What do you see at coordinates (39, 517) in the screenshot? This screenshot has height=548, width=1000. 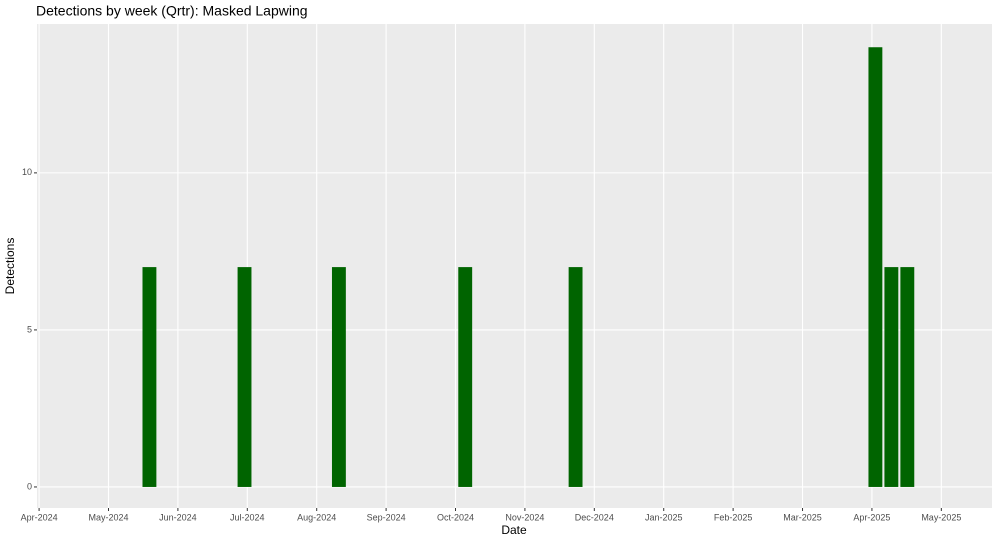 I see `x-tick-label: Apr-2024` at bounding box center [39, 517].